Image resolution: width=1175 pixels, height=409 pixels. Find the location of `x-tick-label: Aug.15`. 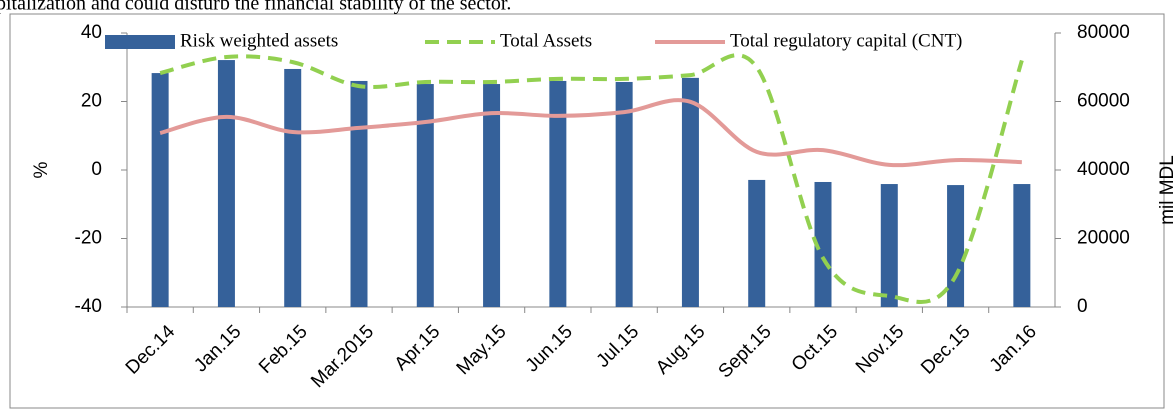

x-tick-label: Aug.15 is located at coordinates (680, 349).